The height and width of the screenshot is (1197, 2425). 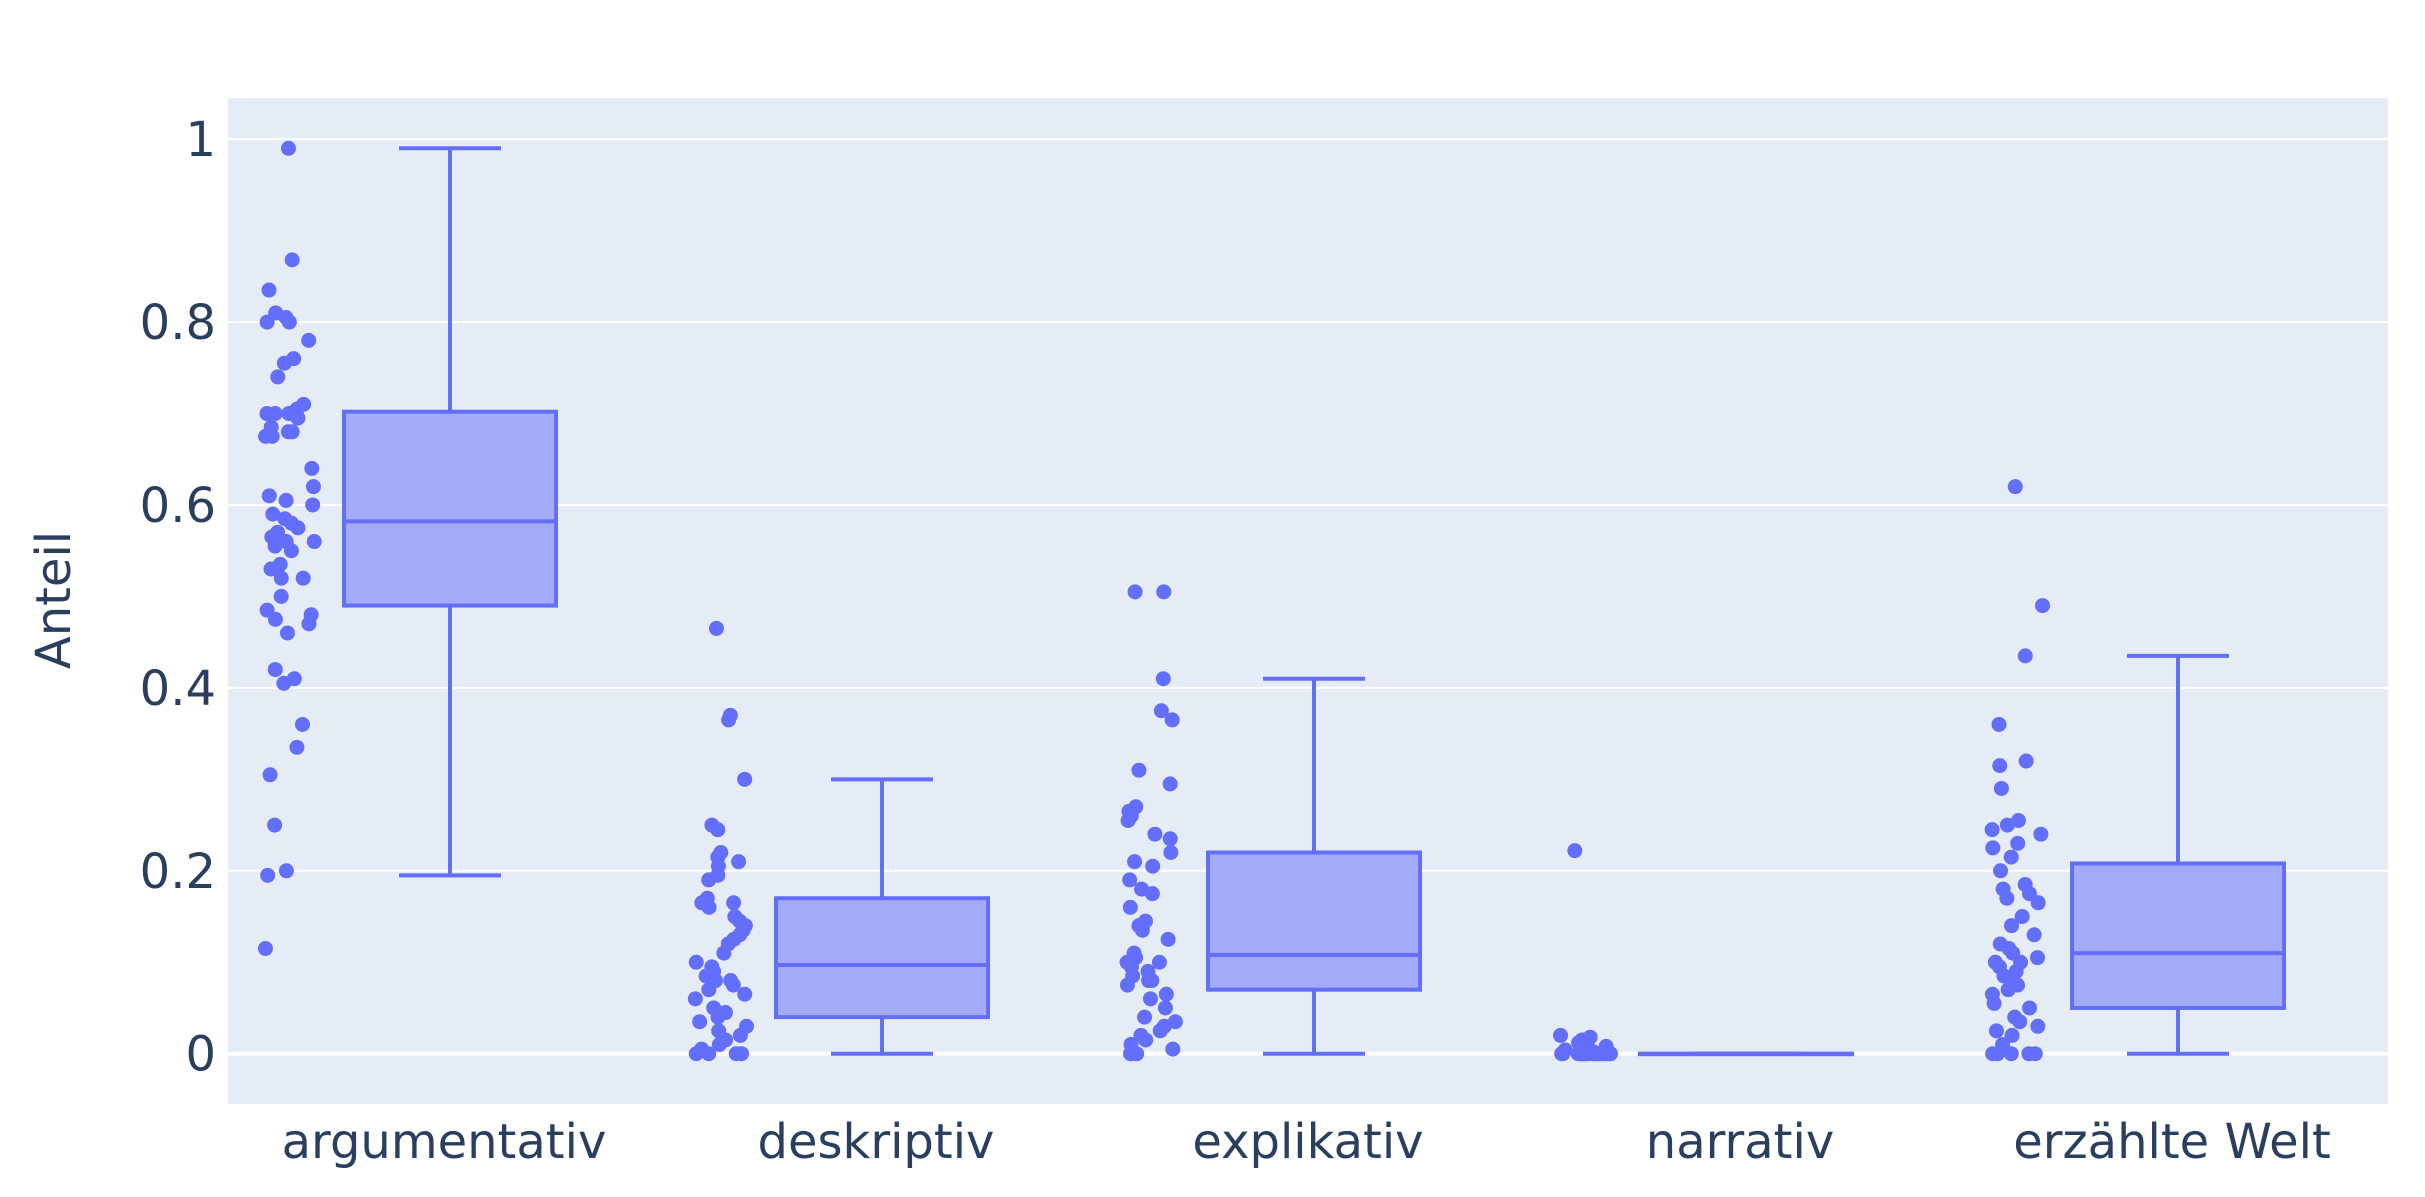 What do you see at coordinates (178, 323) in the screenshot?
I see `y-tick-label: 0.8` at bounding box center [178, 323].